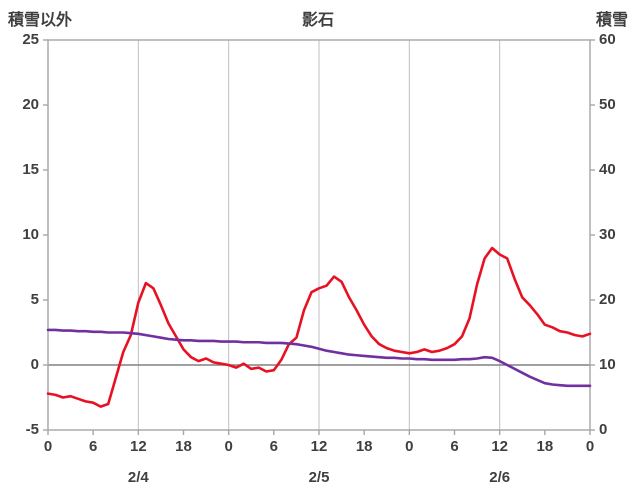 This screenshot has height=501, width=636. Describe the element at coordinates (499, 477) in the screenshot. I see `svg-text: 2/6` at that location.